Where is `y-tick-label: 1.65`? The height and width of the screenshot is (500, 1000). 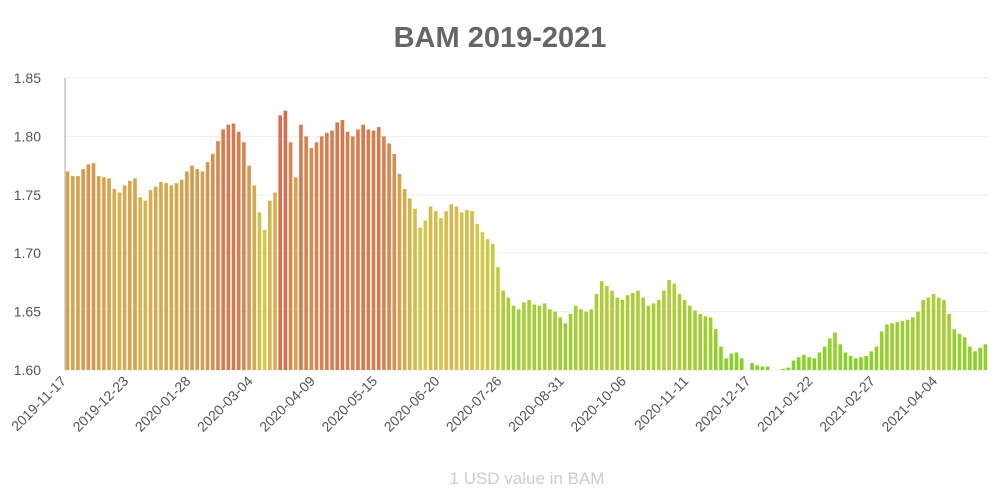 y-tick-label: 1.65 is located at coordinates (27, 312).